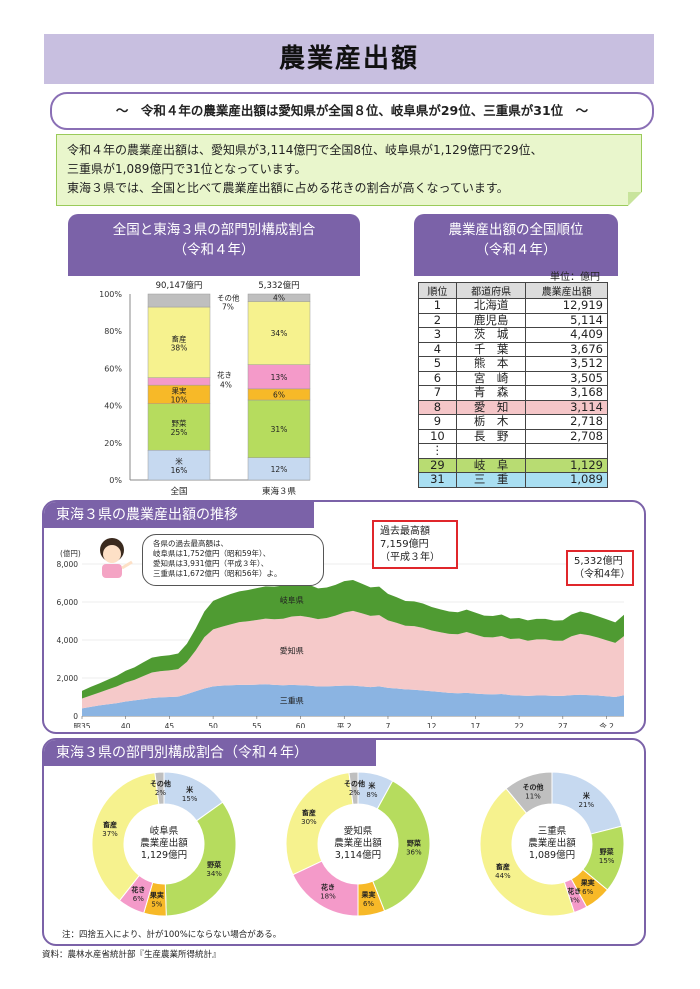  Describe the element at coordinates (131, 955) in the screenshot. I see `source-note: 資料：農林水産省統計部『生産農業所得統計』` at that location.